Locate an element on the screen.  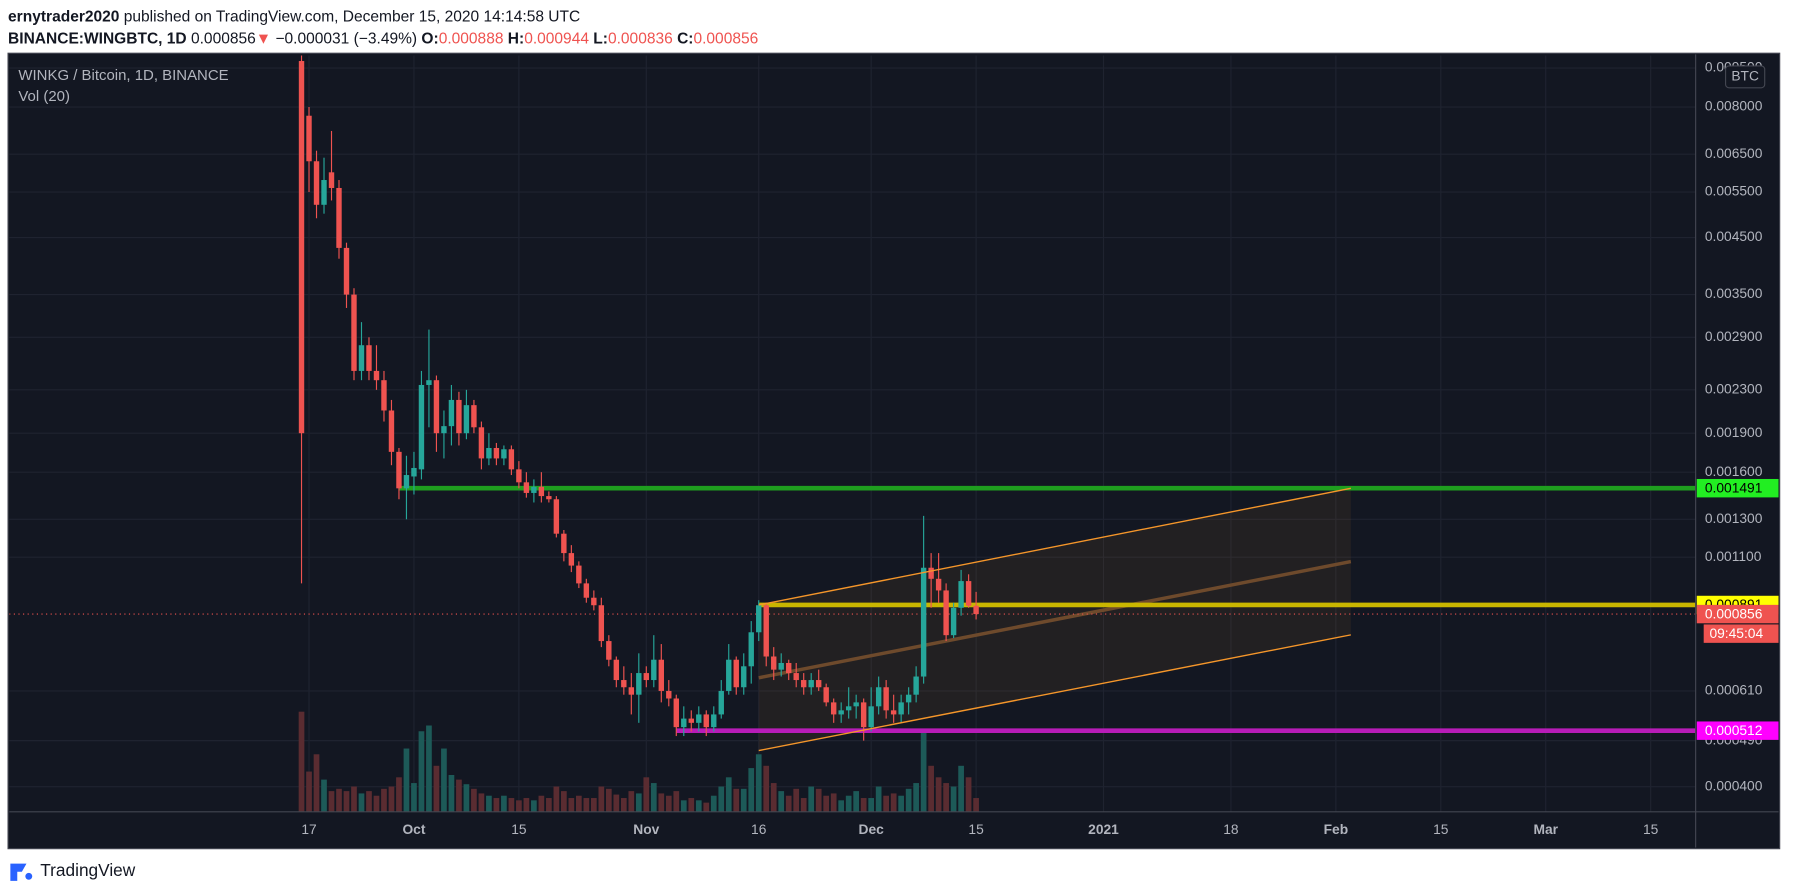
y-tick-label: 0.001900 is located at coordinates (1734, 432).